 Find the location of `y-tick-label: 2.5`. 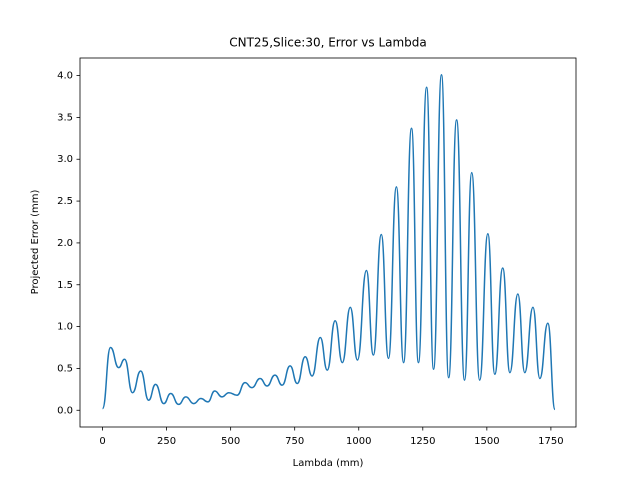

y-tick-label: 2.5 is located at coordinates (65, 201).